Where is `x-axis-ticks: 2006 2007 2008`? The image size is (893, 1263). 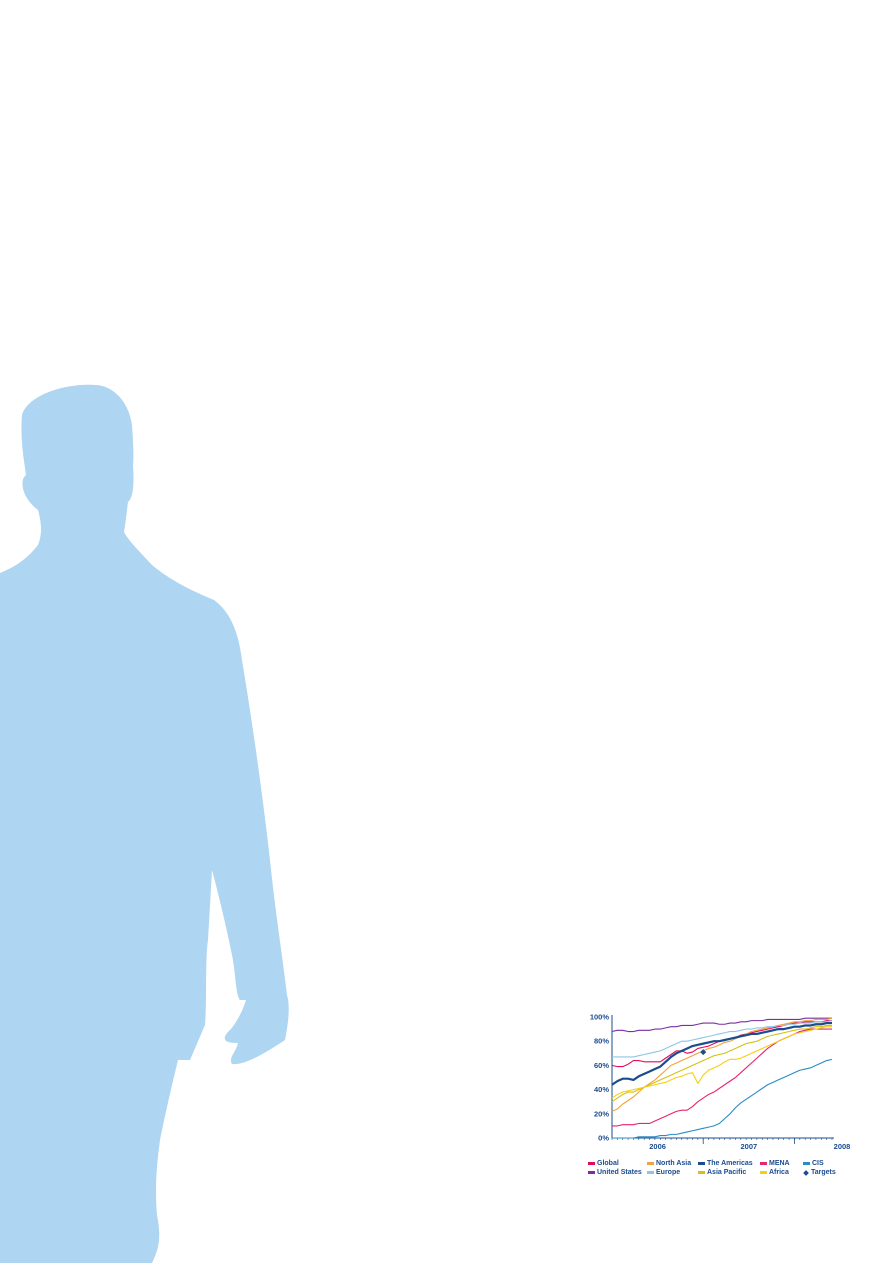 x-axis-ticks: 2006 2007 2008 is located at coordinates (749, 1146).